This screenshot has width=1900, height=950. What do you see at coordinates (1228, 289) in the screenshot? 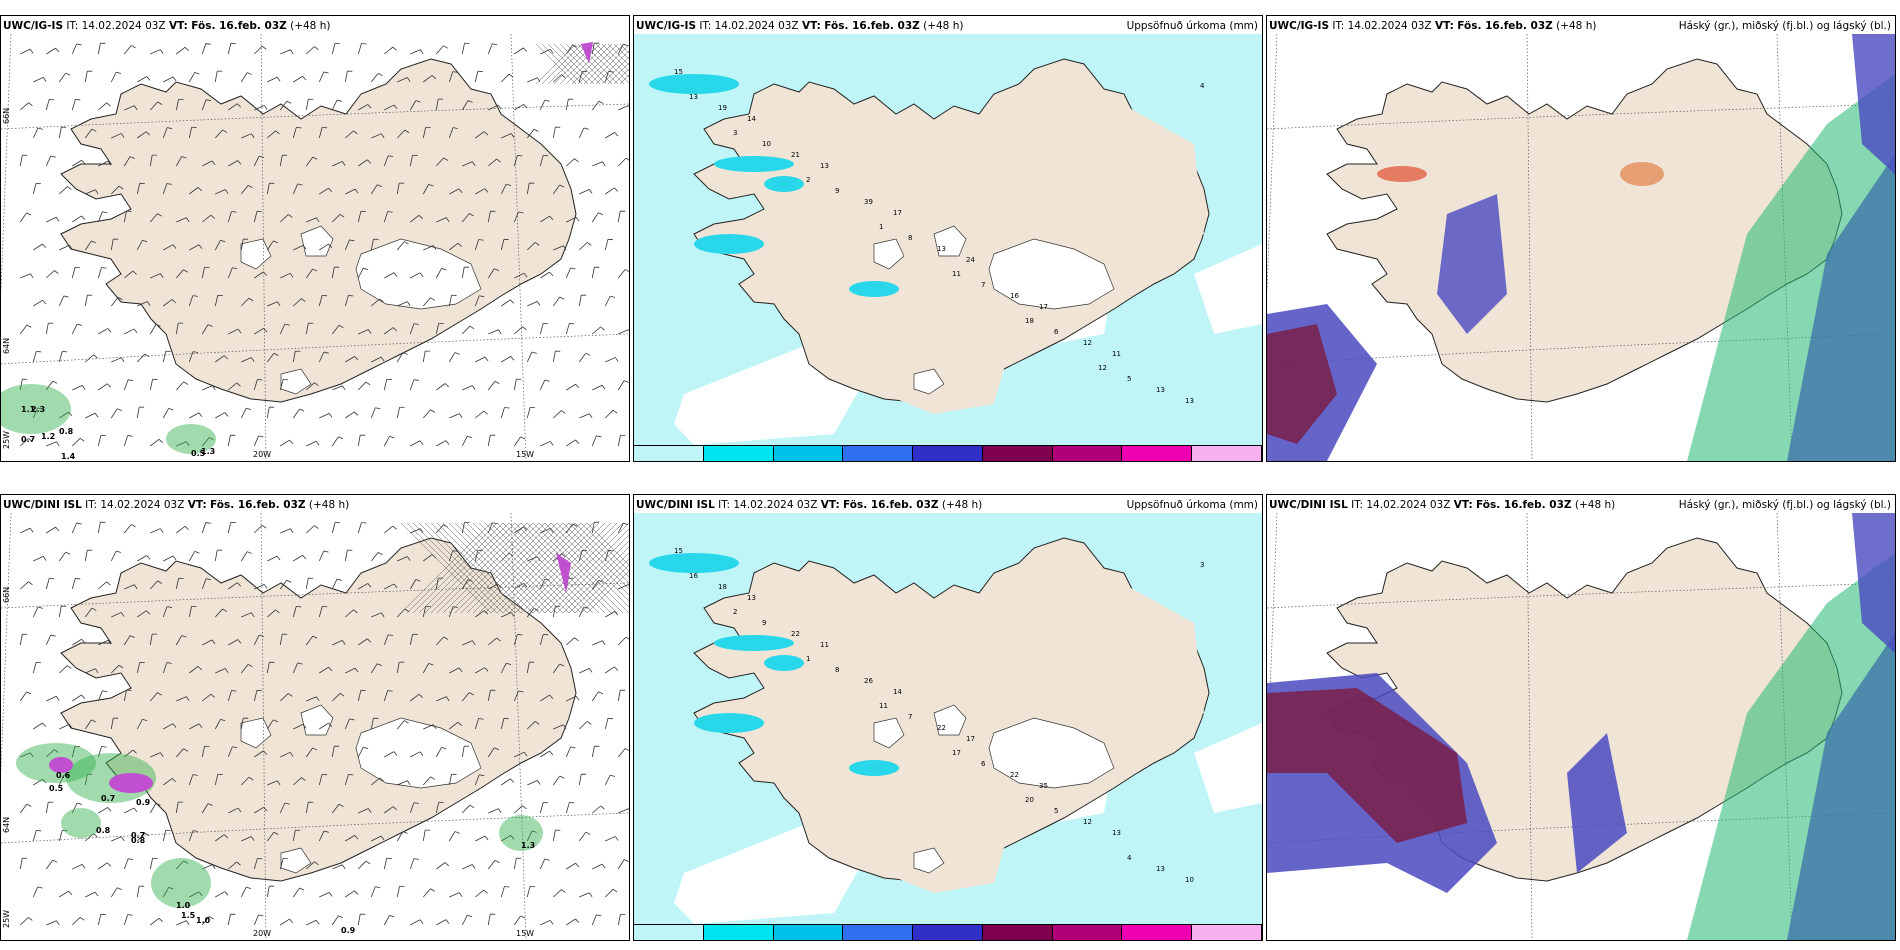
I see `no-precip-area` at bounding box center [1228, 289].